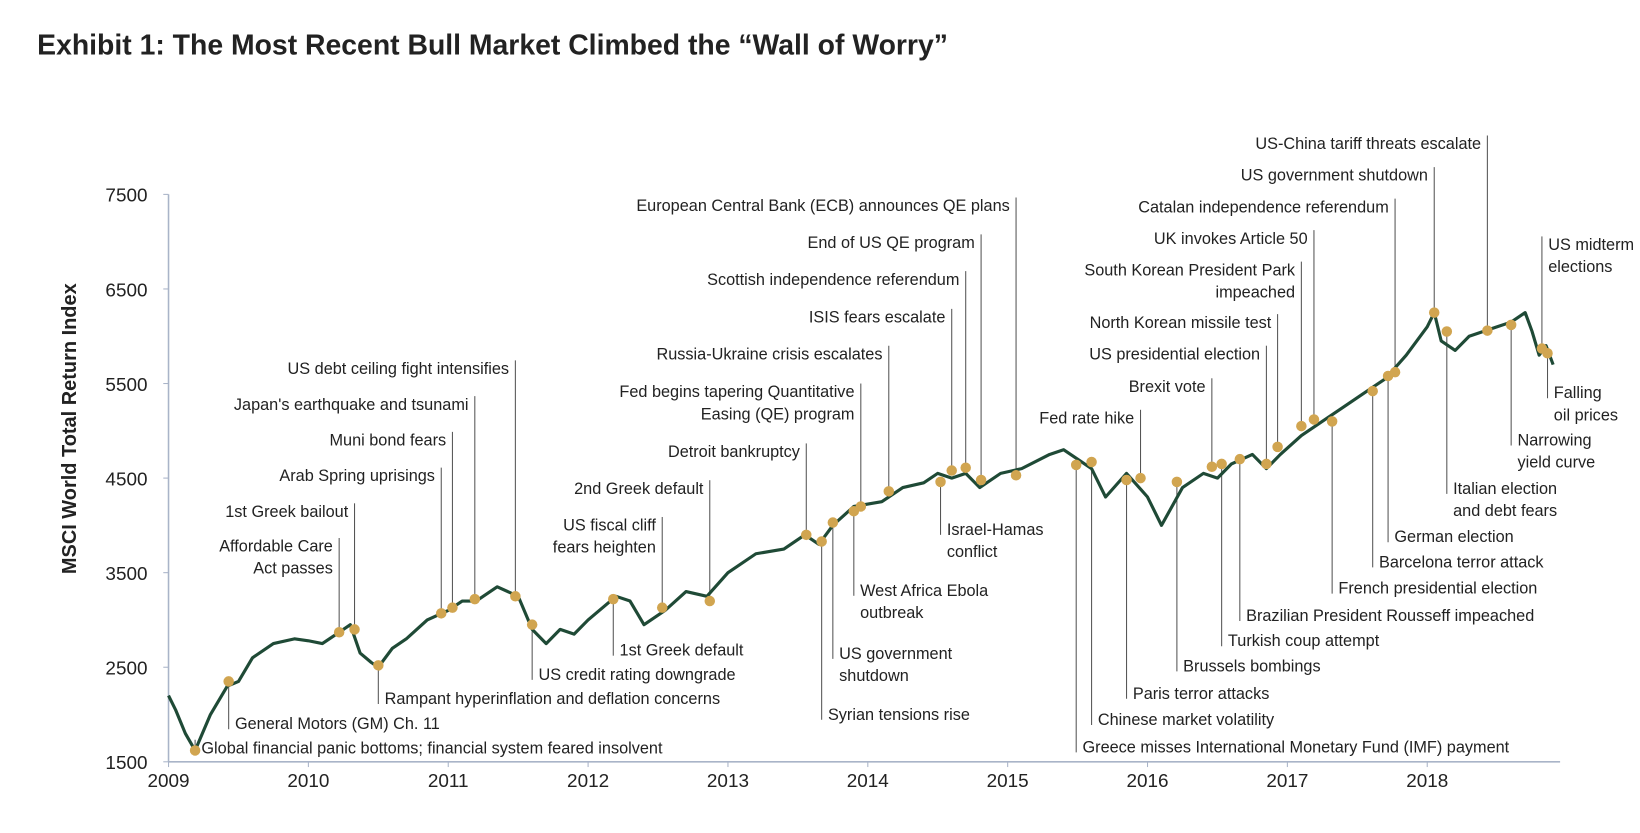 This screenshot has width=1640, height=833. Describe the element at coordinates (778, 414) in the screenshot. I see `event-label: Easing (QE) program` at that location.